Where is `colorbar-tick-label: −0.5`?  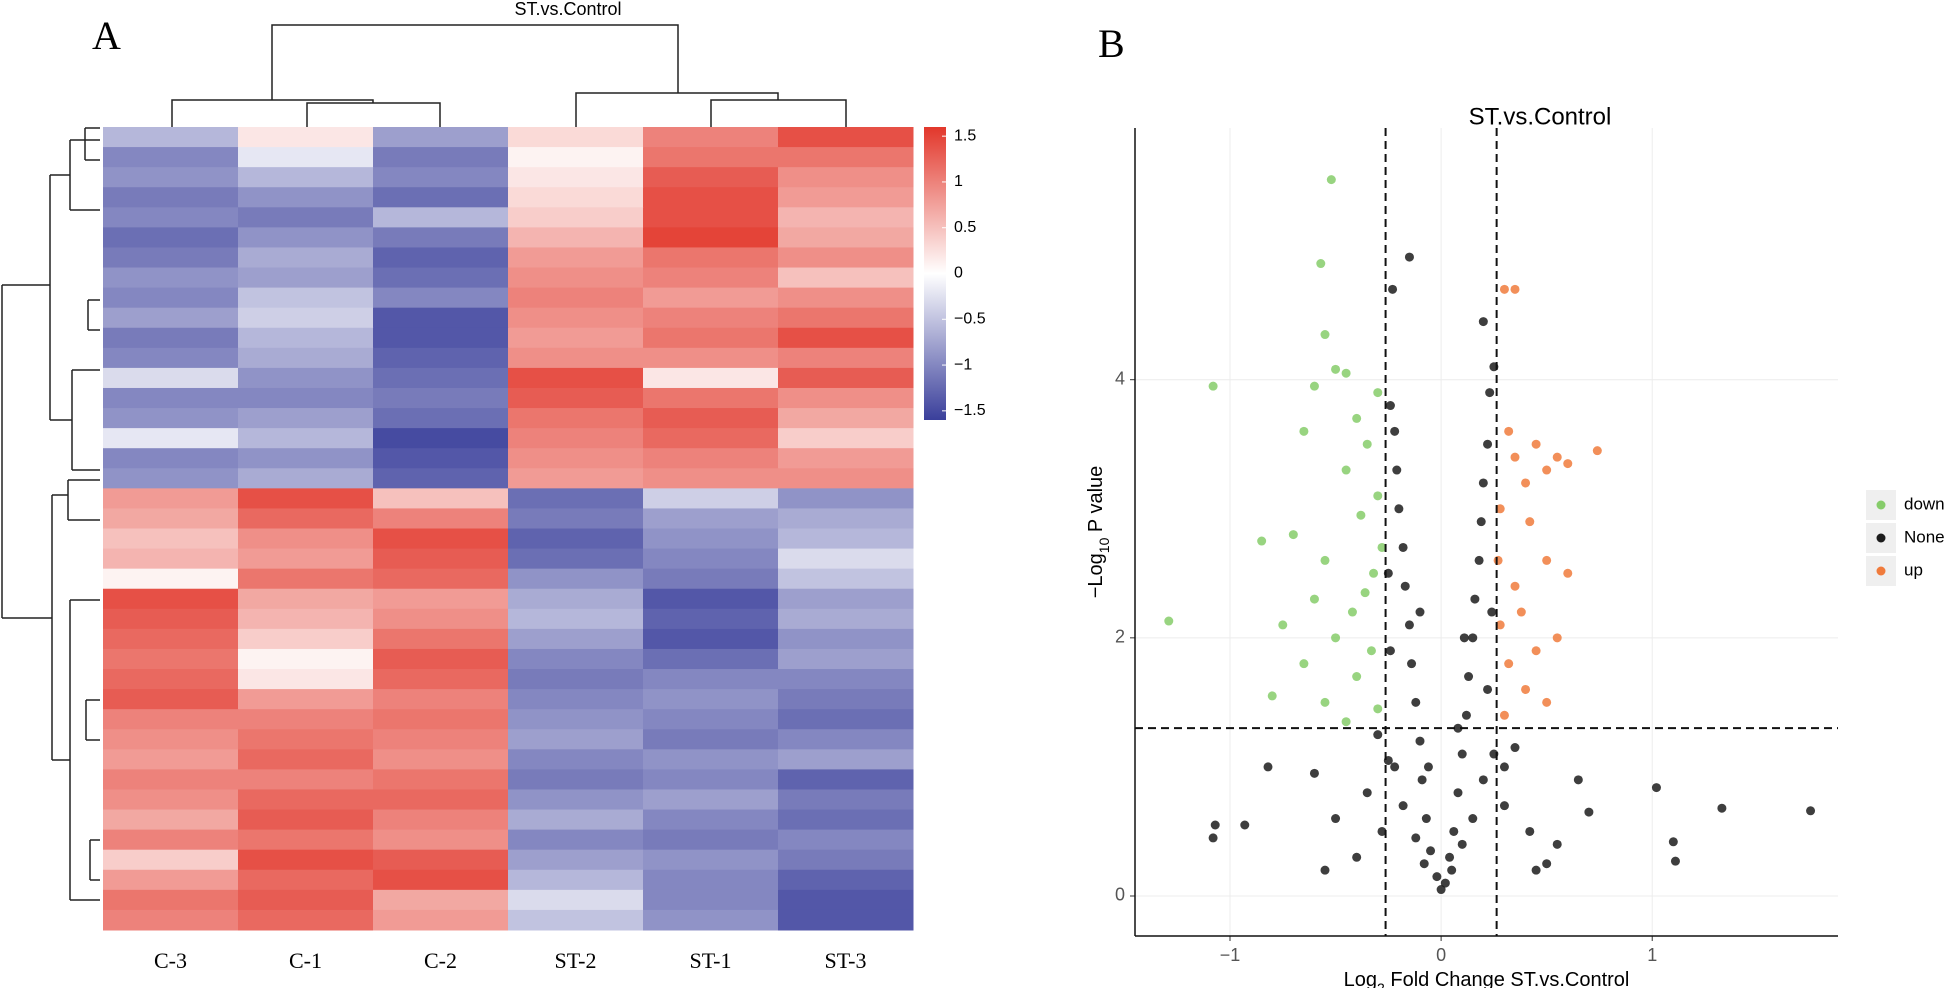 colorbar-tick-label: −0.5 is located at coordinates (970, 319).